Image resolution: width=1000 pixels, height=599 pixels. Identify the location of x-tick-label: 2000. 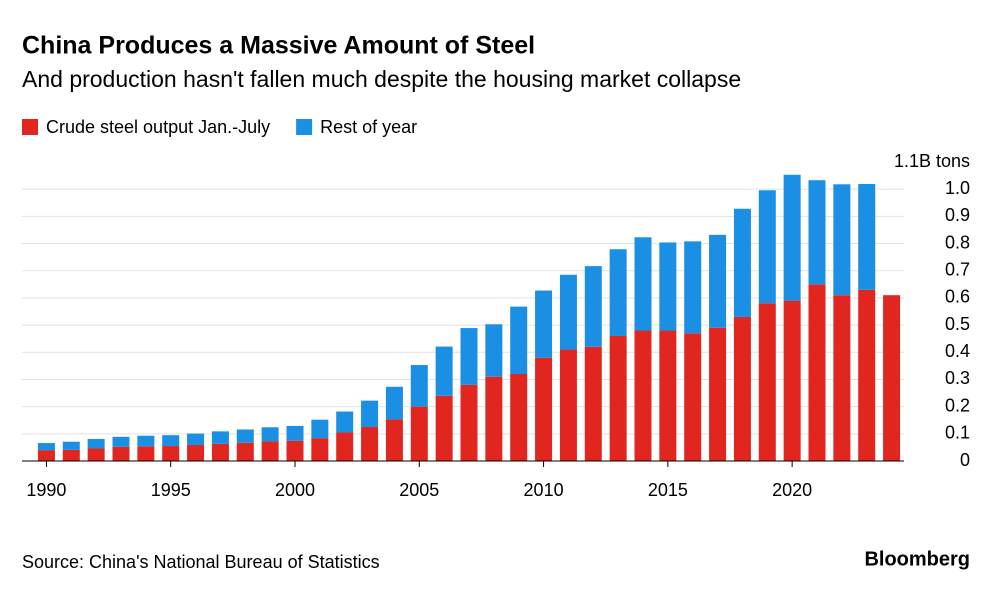
(295, 490).